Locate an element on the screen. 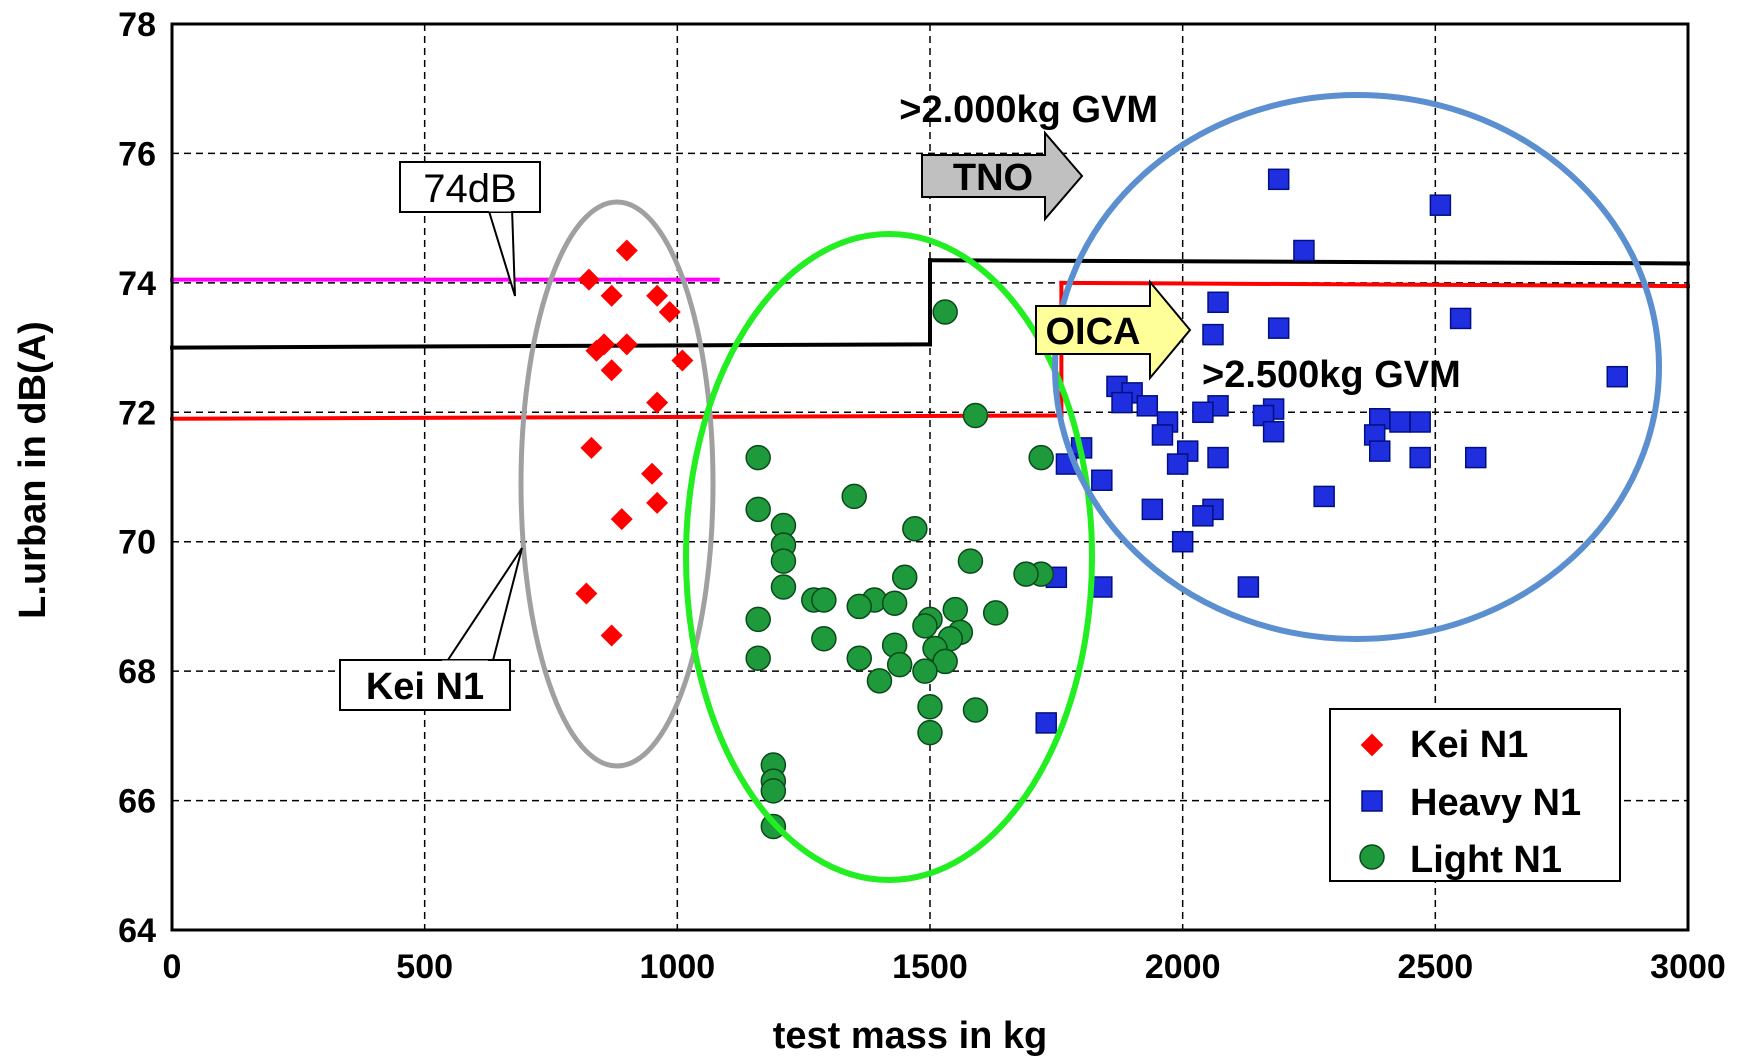  y-tick-label: 78 is located at coordinates (137, 25).